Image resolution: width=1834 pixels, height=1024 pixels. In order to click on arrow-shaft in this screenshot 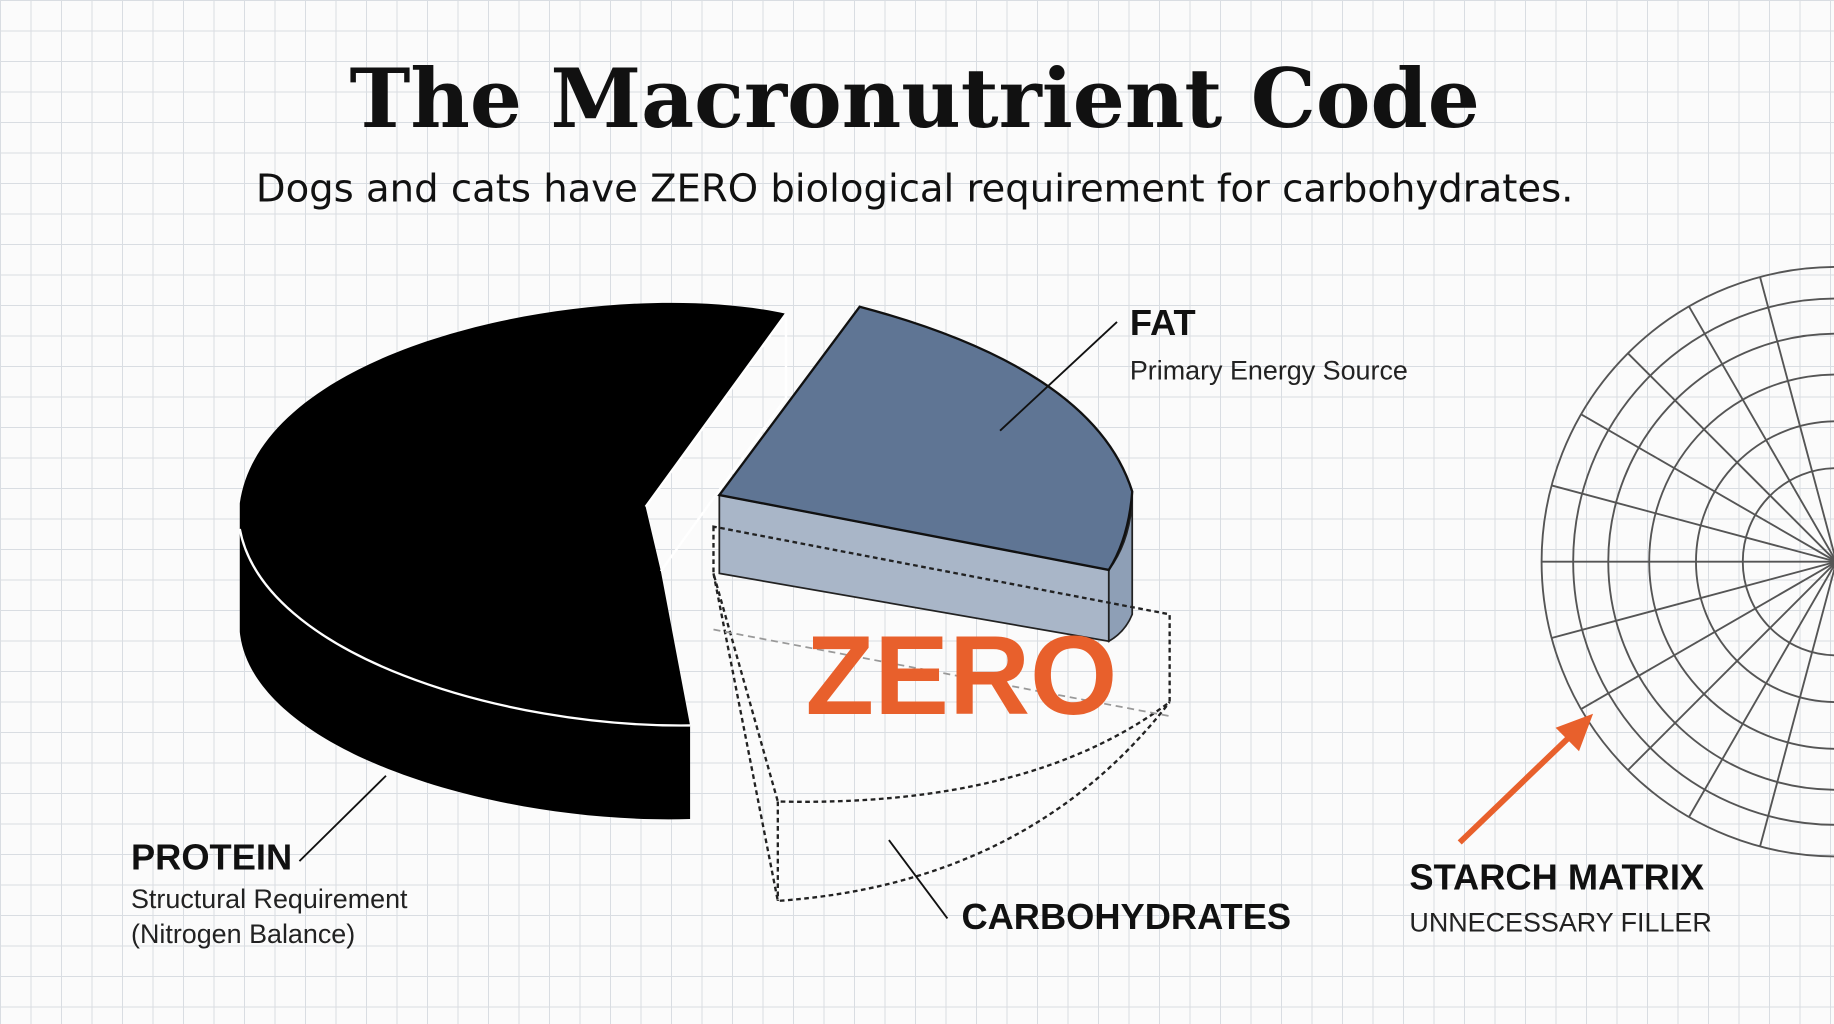, I will do `click(1520, 784)`.